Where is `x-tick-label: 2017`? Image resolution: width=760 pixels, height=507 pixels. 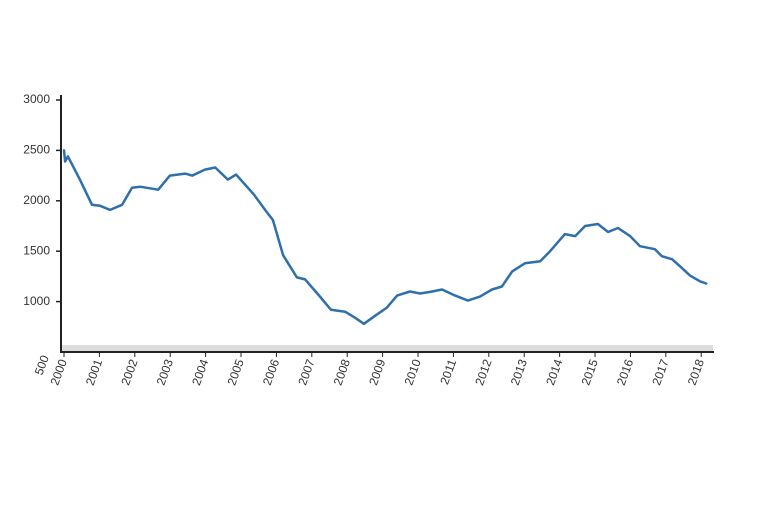
x-tick-label: 2017 is located at coordinates (660, 372).